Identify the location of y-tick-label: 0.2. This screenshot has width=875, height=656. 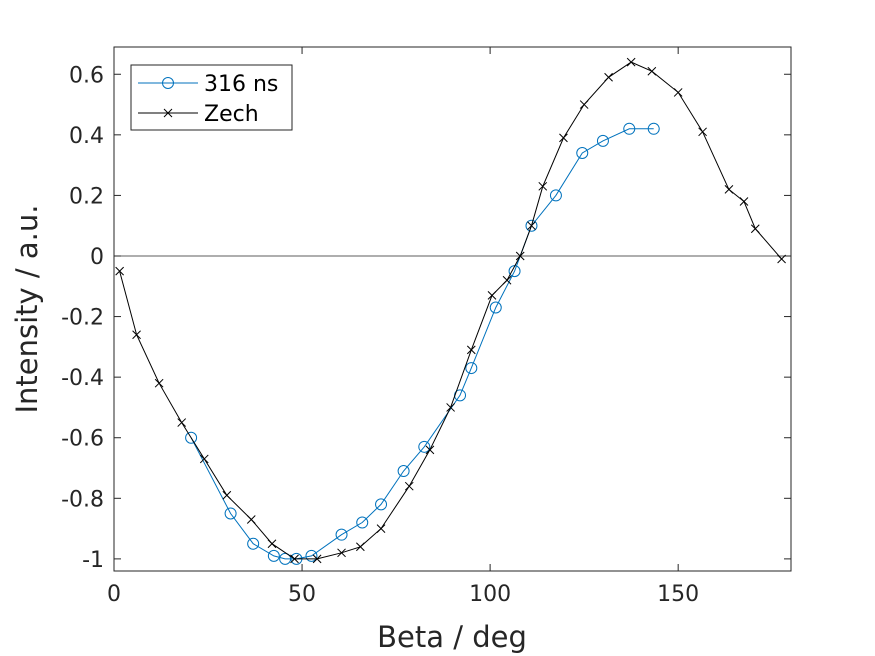
(86, 196).